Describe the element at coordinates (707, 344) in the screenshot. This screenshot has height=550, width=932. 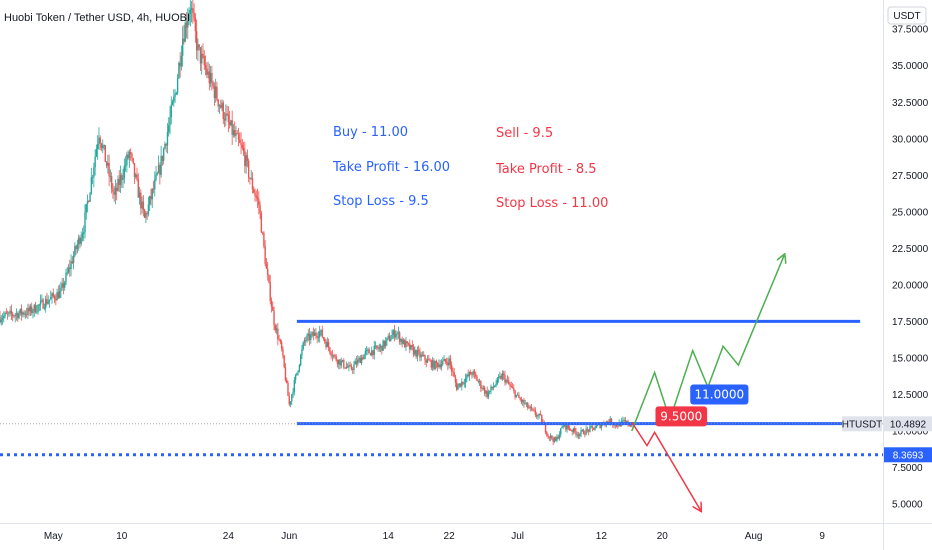
I see `bullish-projection-arrow` at that location.